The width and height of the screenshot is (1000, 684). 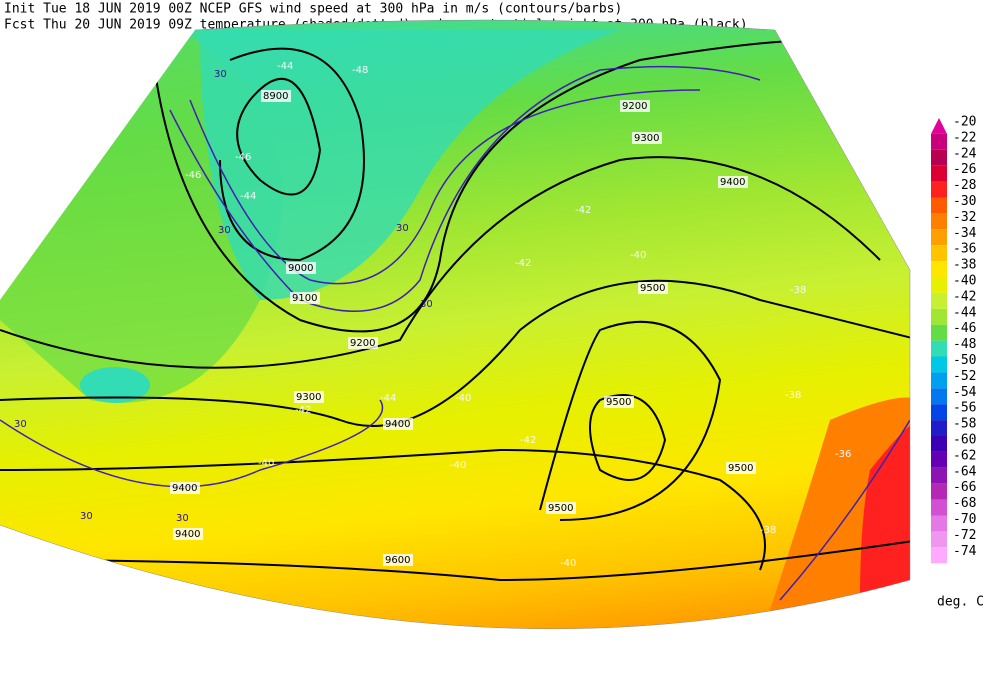 I want to click on colorbar-label: -38, so click(x=964, y=265).